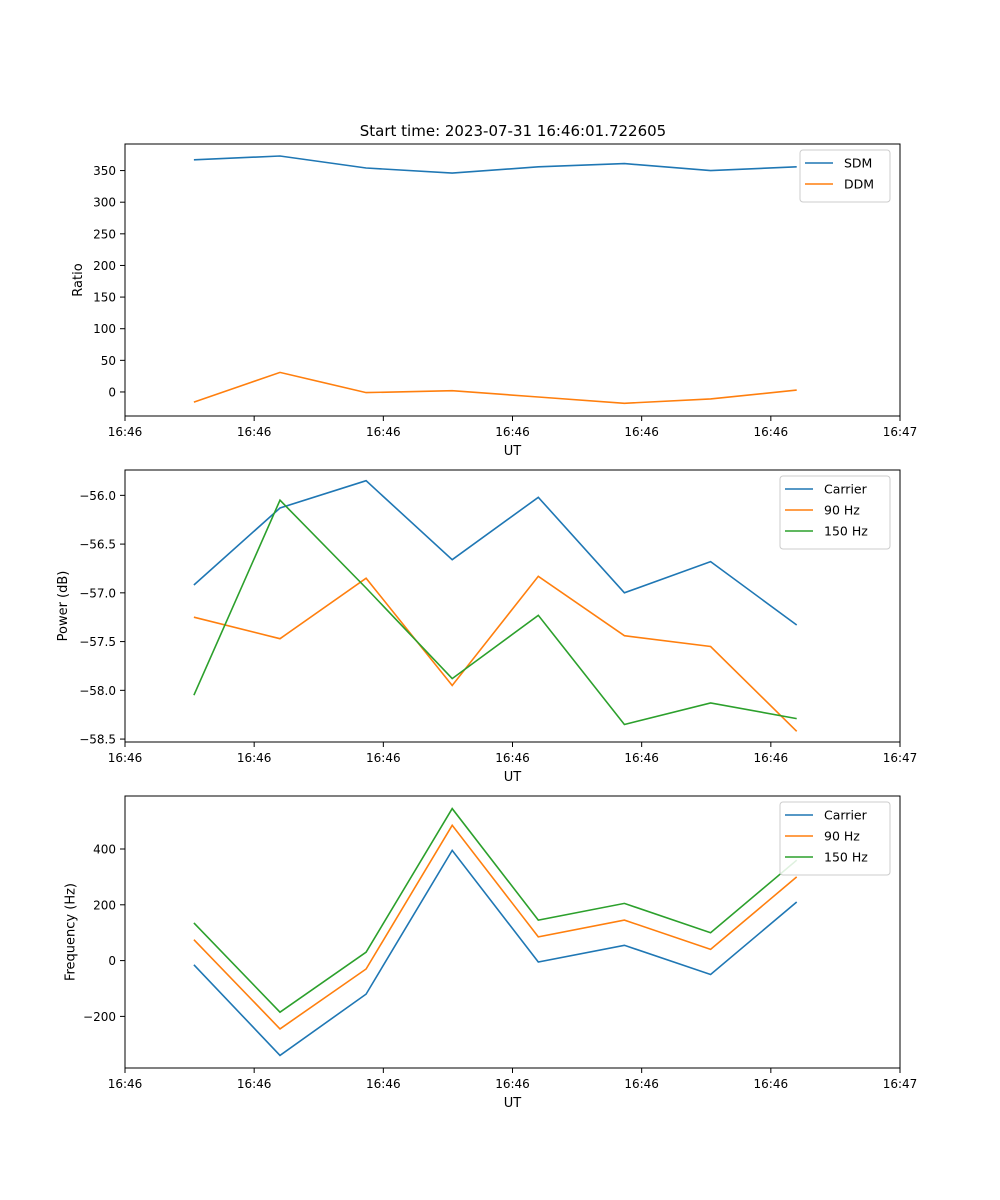 Image resolution: width=1000 pixels, height=1200 pixels. Describe the element at coordinates (97, 691) in the screenshot. I see `y-tick-label: −58.0` at that location.